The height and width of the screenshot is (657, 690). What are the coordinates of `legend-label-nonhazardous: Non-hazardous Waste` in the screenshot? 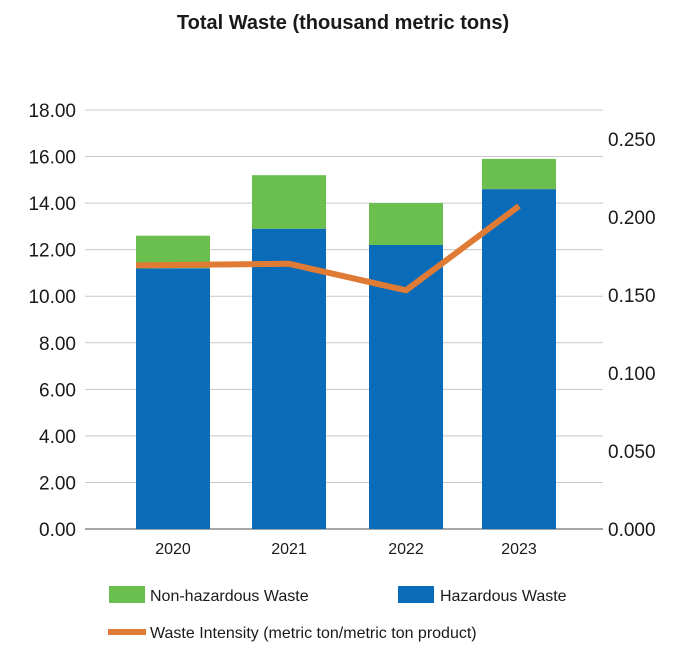 It's located at (229, 596).